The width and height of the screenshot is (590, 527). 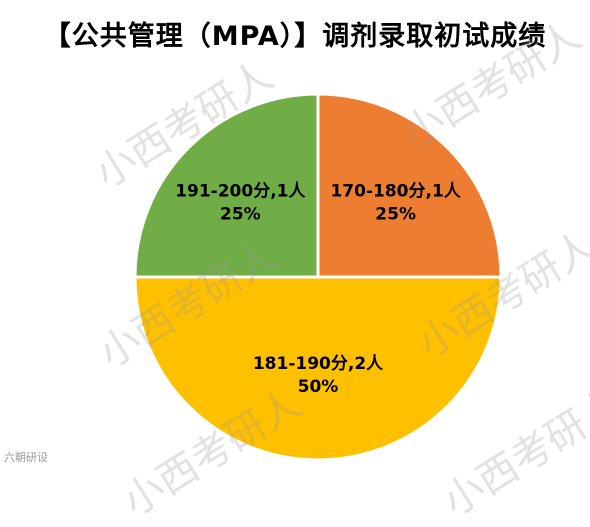 I want to click on source-mark: 六朝研设, so click(x=26, y=457).